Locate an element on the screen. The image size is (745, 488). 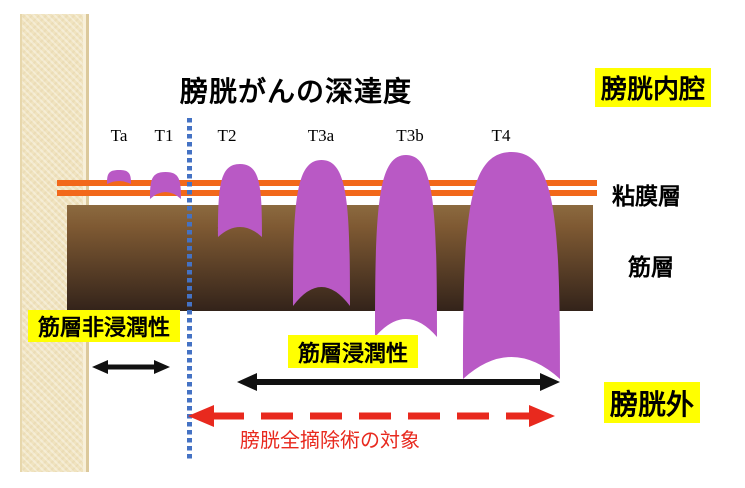
invasive-range-arrow is located at coordinates (398, 382).